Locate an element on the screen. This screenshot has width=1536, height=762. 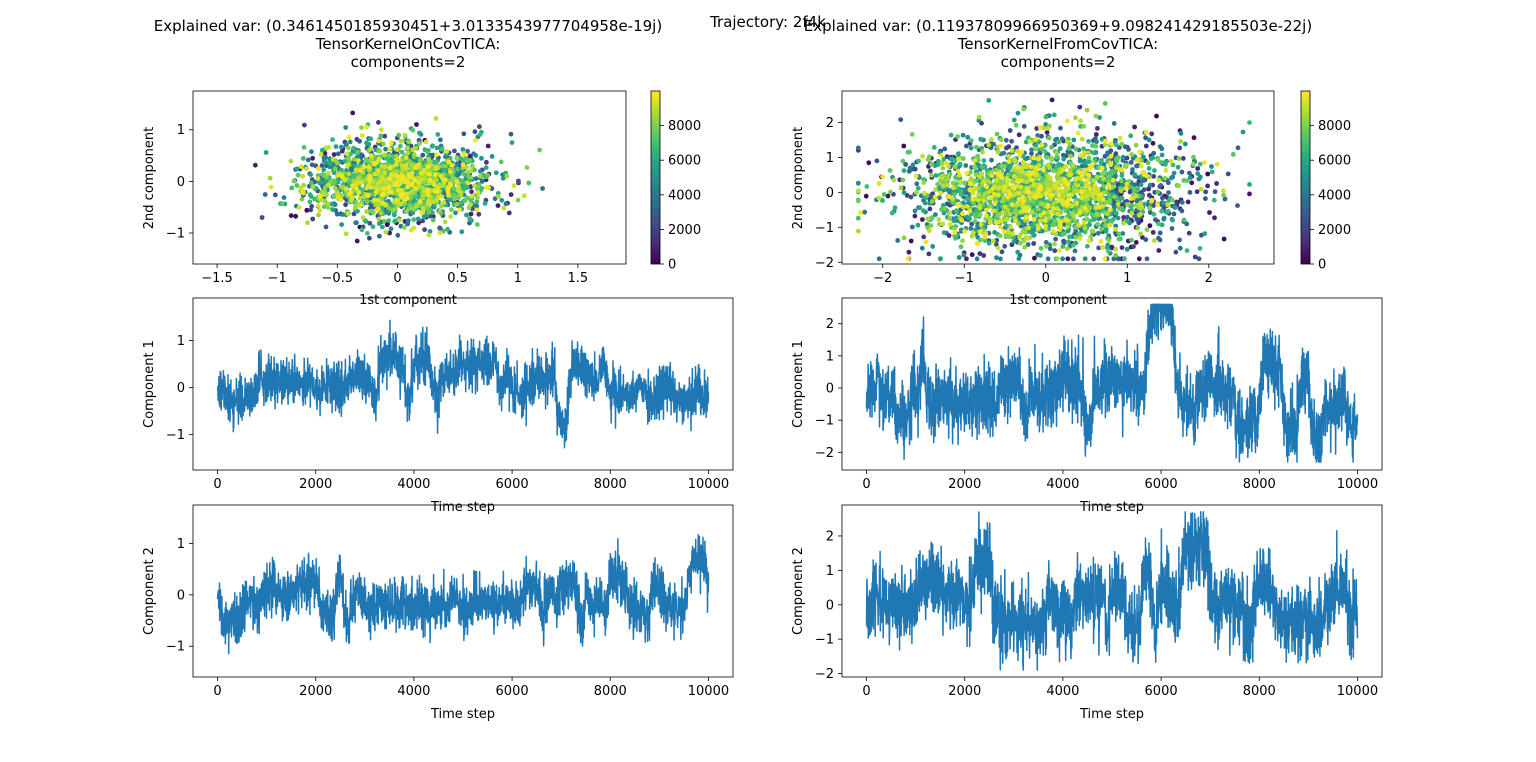
x-tick-label: −1 is located at coordinates (964, 278).